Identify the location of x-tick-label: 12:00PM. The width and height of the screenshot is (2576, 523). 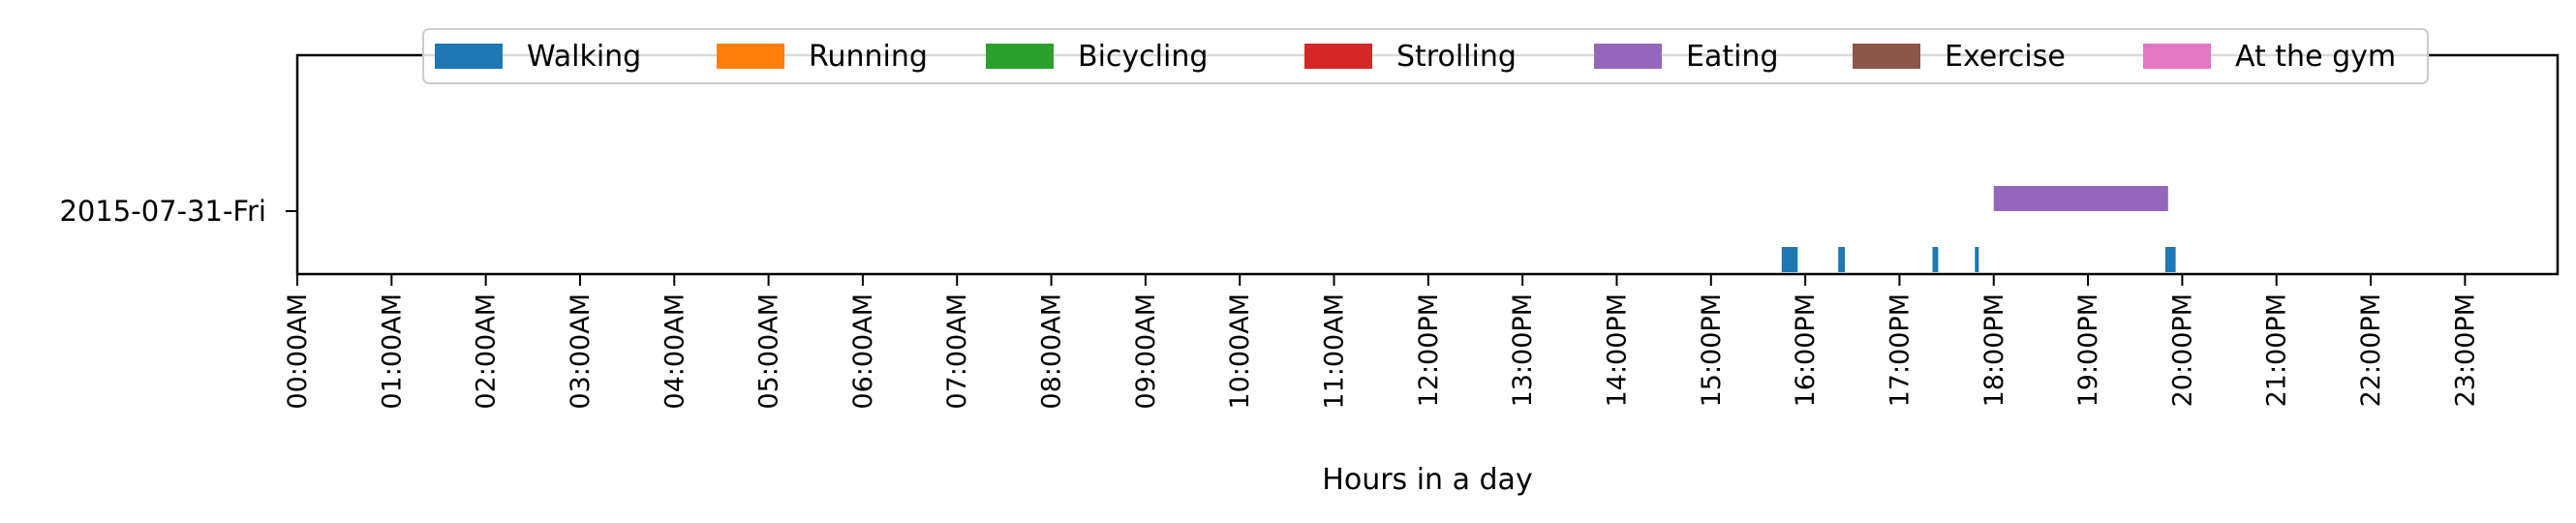
(1429, 350).